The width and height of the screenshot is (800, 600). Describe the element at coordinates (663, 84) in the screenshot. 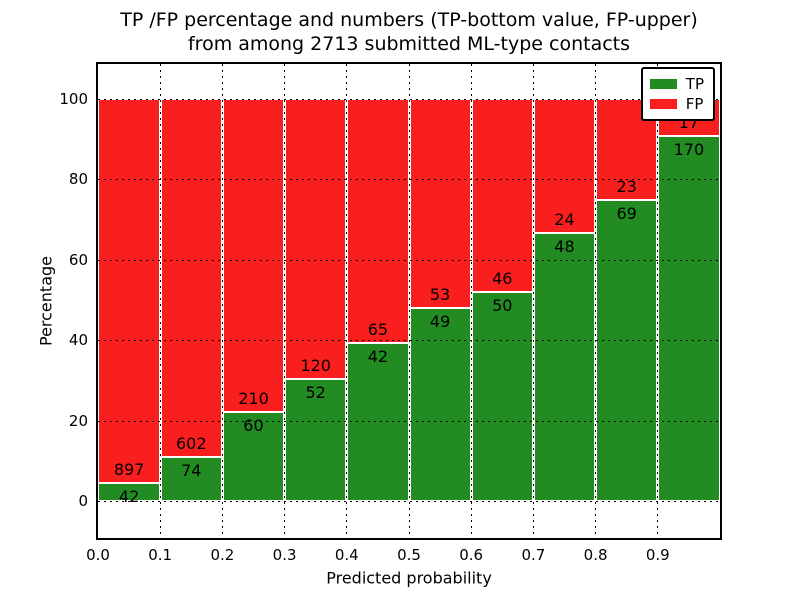

I see `legend-swatch-tp` at that location.